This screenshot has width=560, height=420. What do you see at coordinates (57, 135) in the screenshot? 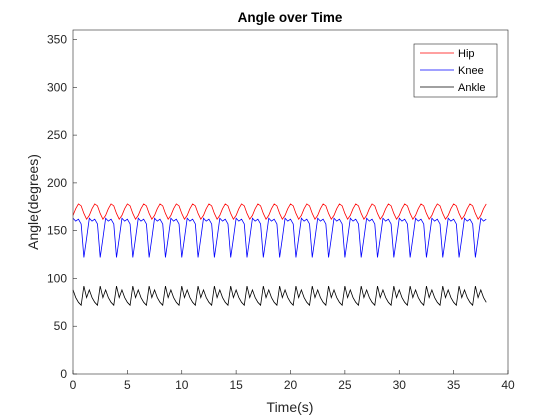
I see `y-tick-label: 250` at bounding box center [57, 135].